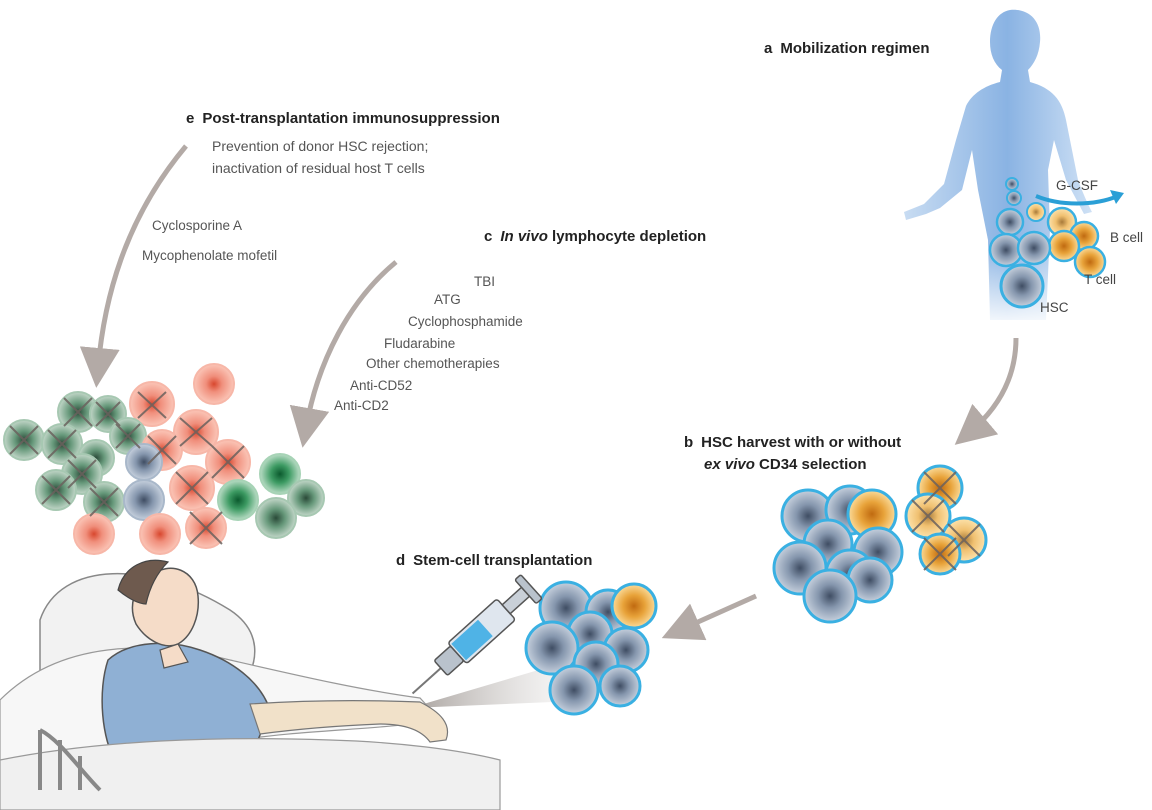  Describe the element at coordinates (465, 321) in the screenshot. I see `depletion-agent-item: Cyclophosphamide` at that location.